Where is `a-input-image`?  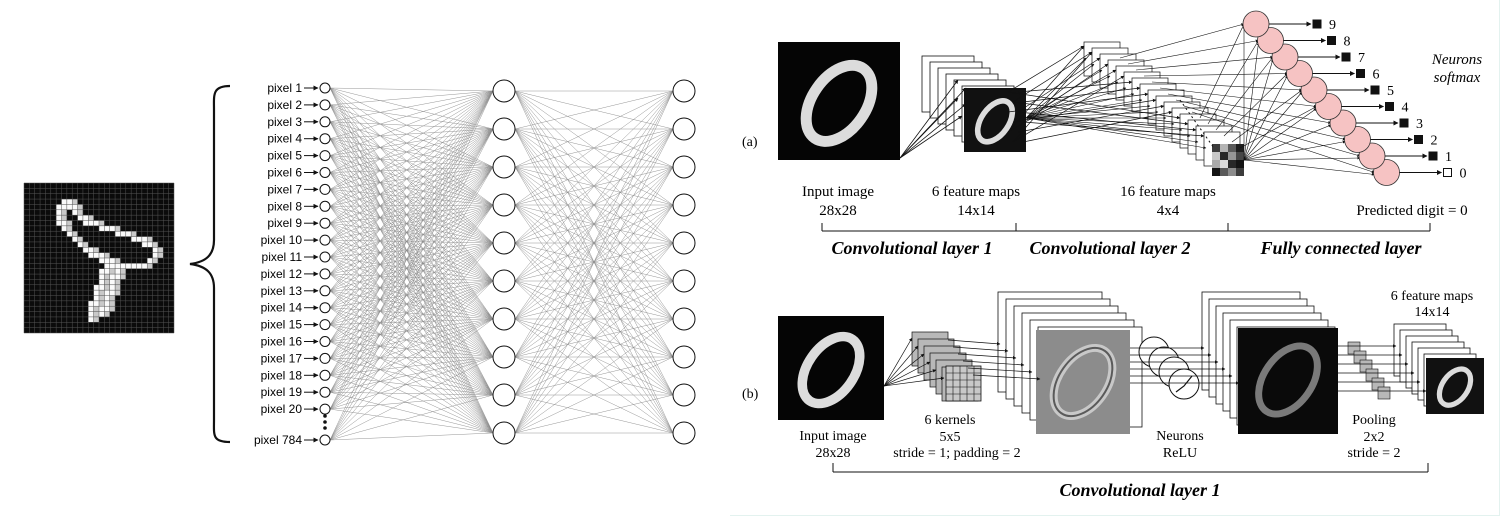
a-input-image is located at coordinates (839, 101).